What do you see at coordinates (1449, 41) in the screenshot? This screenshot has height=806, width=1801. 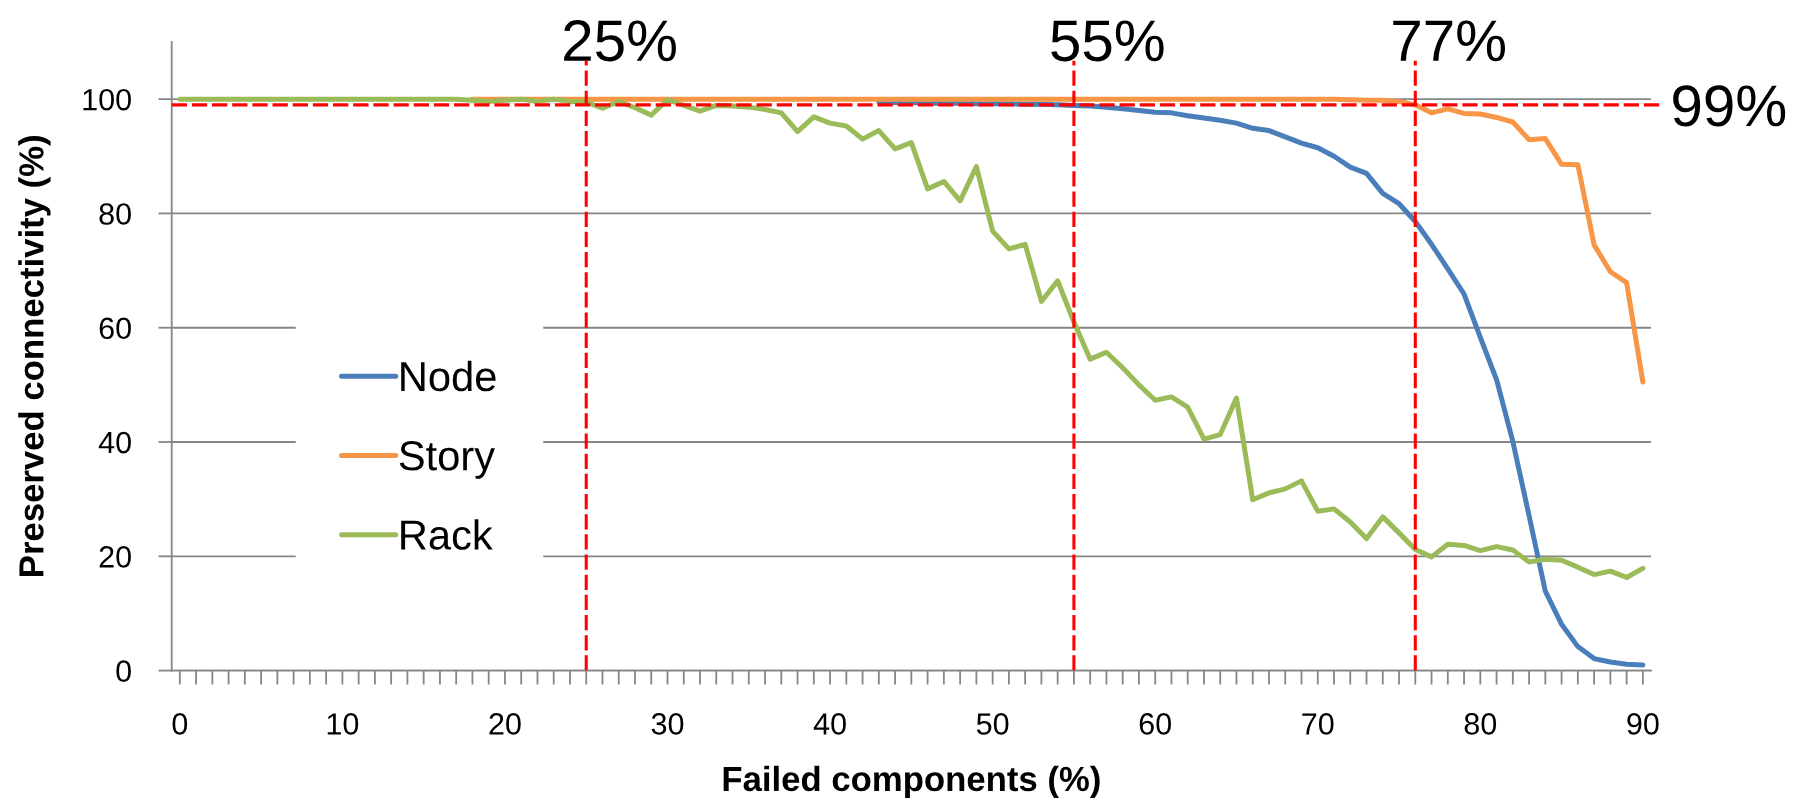 I see `annotation: 77%` at bounding box center [1449, 41].